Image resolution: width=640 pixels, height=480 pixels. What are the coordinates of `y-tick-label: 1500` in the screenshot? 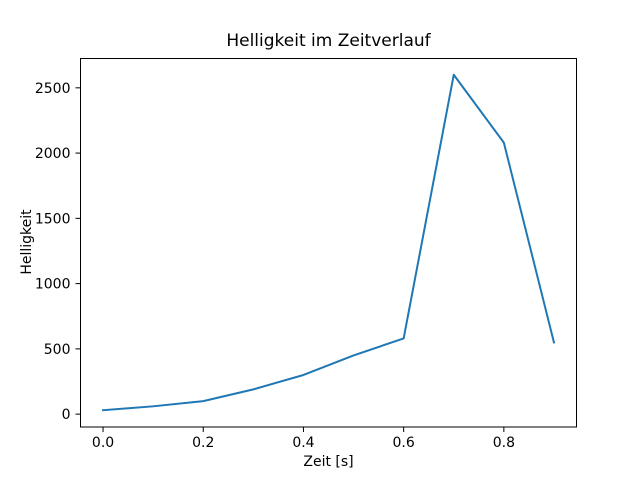 It's located at (53, 219).